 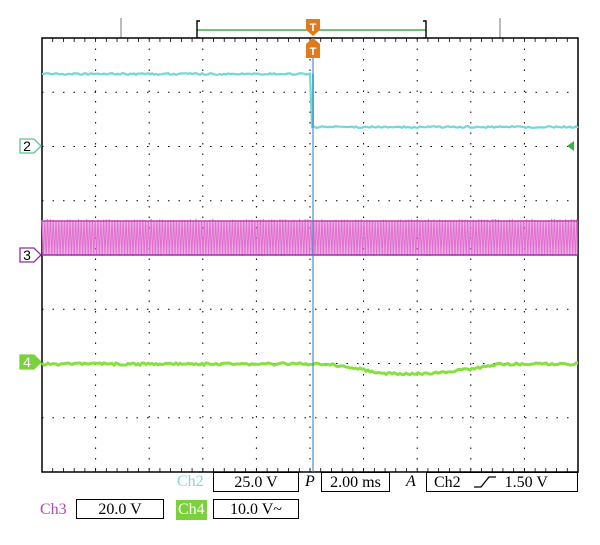 What do you see at coordinates (526, 482) in the screenshot?
I see `trigger-level: 1.50 V` at bounding box center [526, 482].